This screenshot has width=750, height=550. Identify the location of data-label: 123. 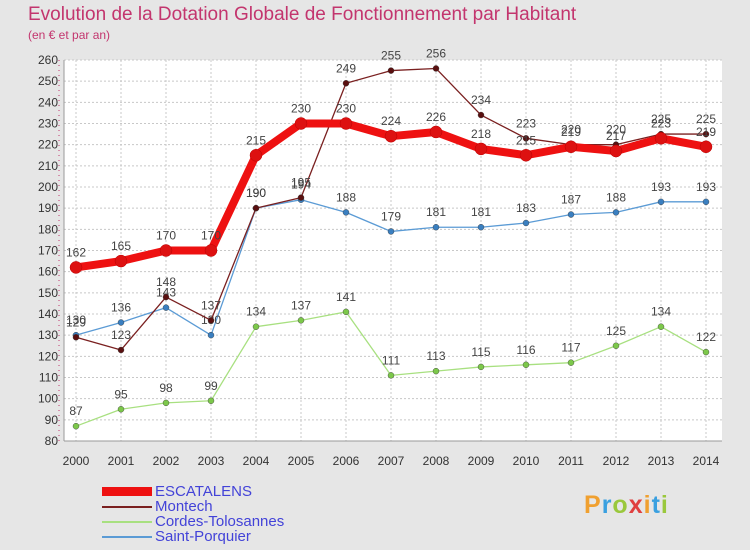
(121, 335).